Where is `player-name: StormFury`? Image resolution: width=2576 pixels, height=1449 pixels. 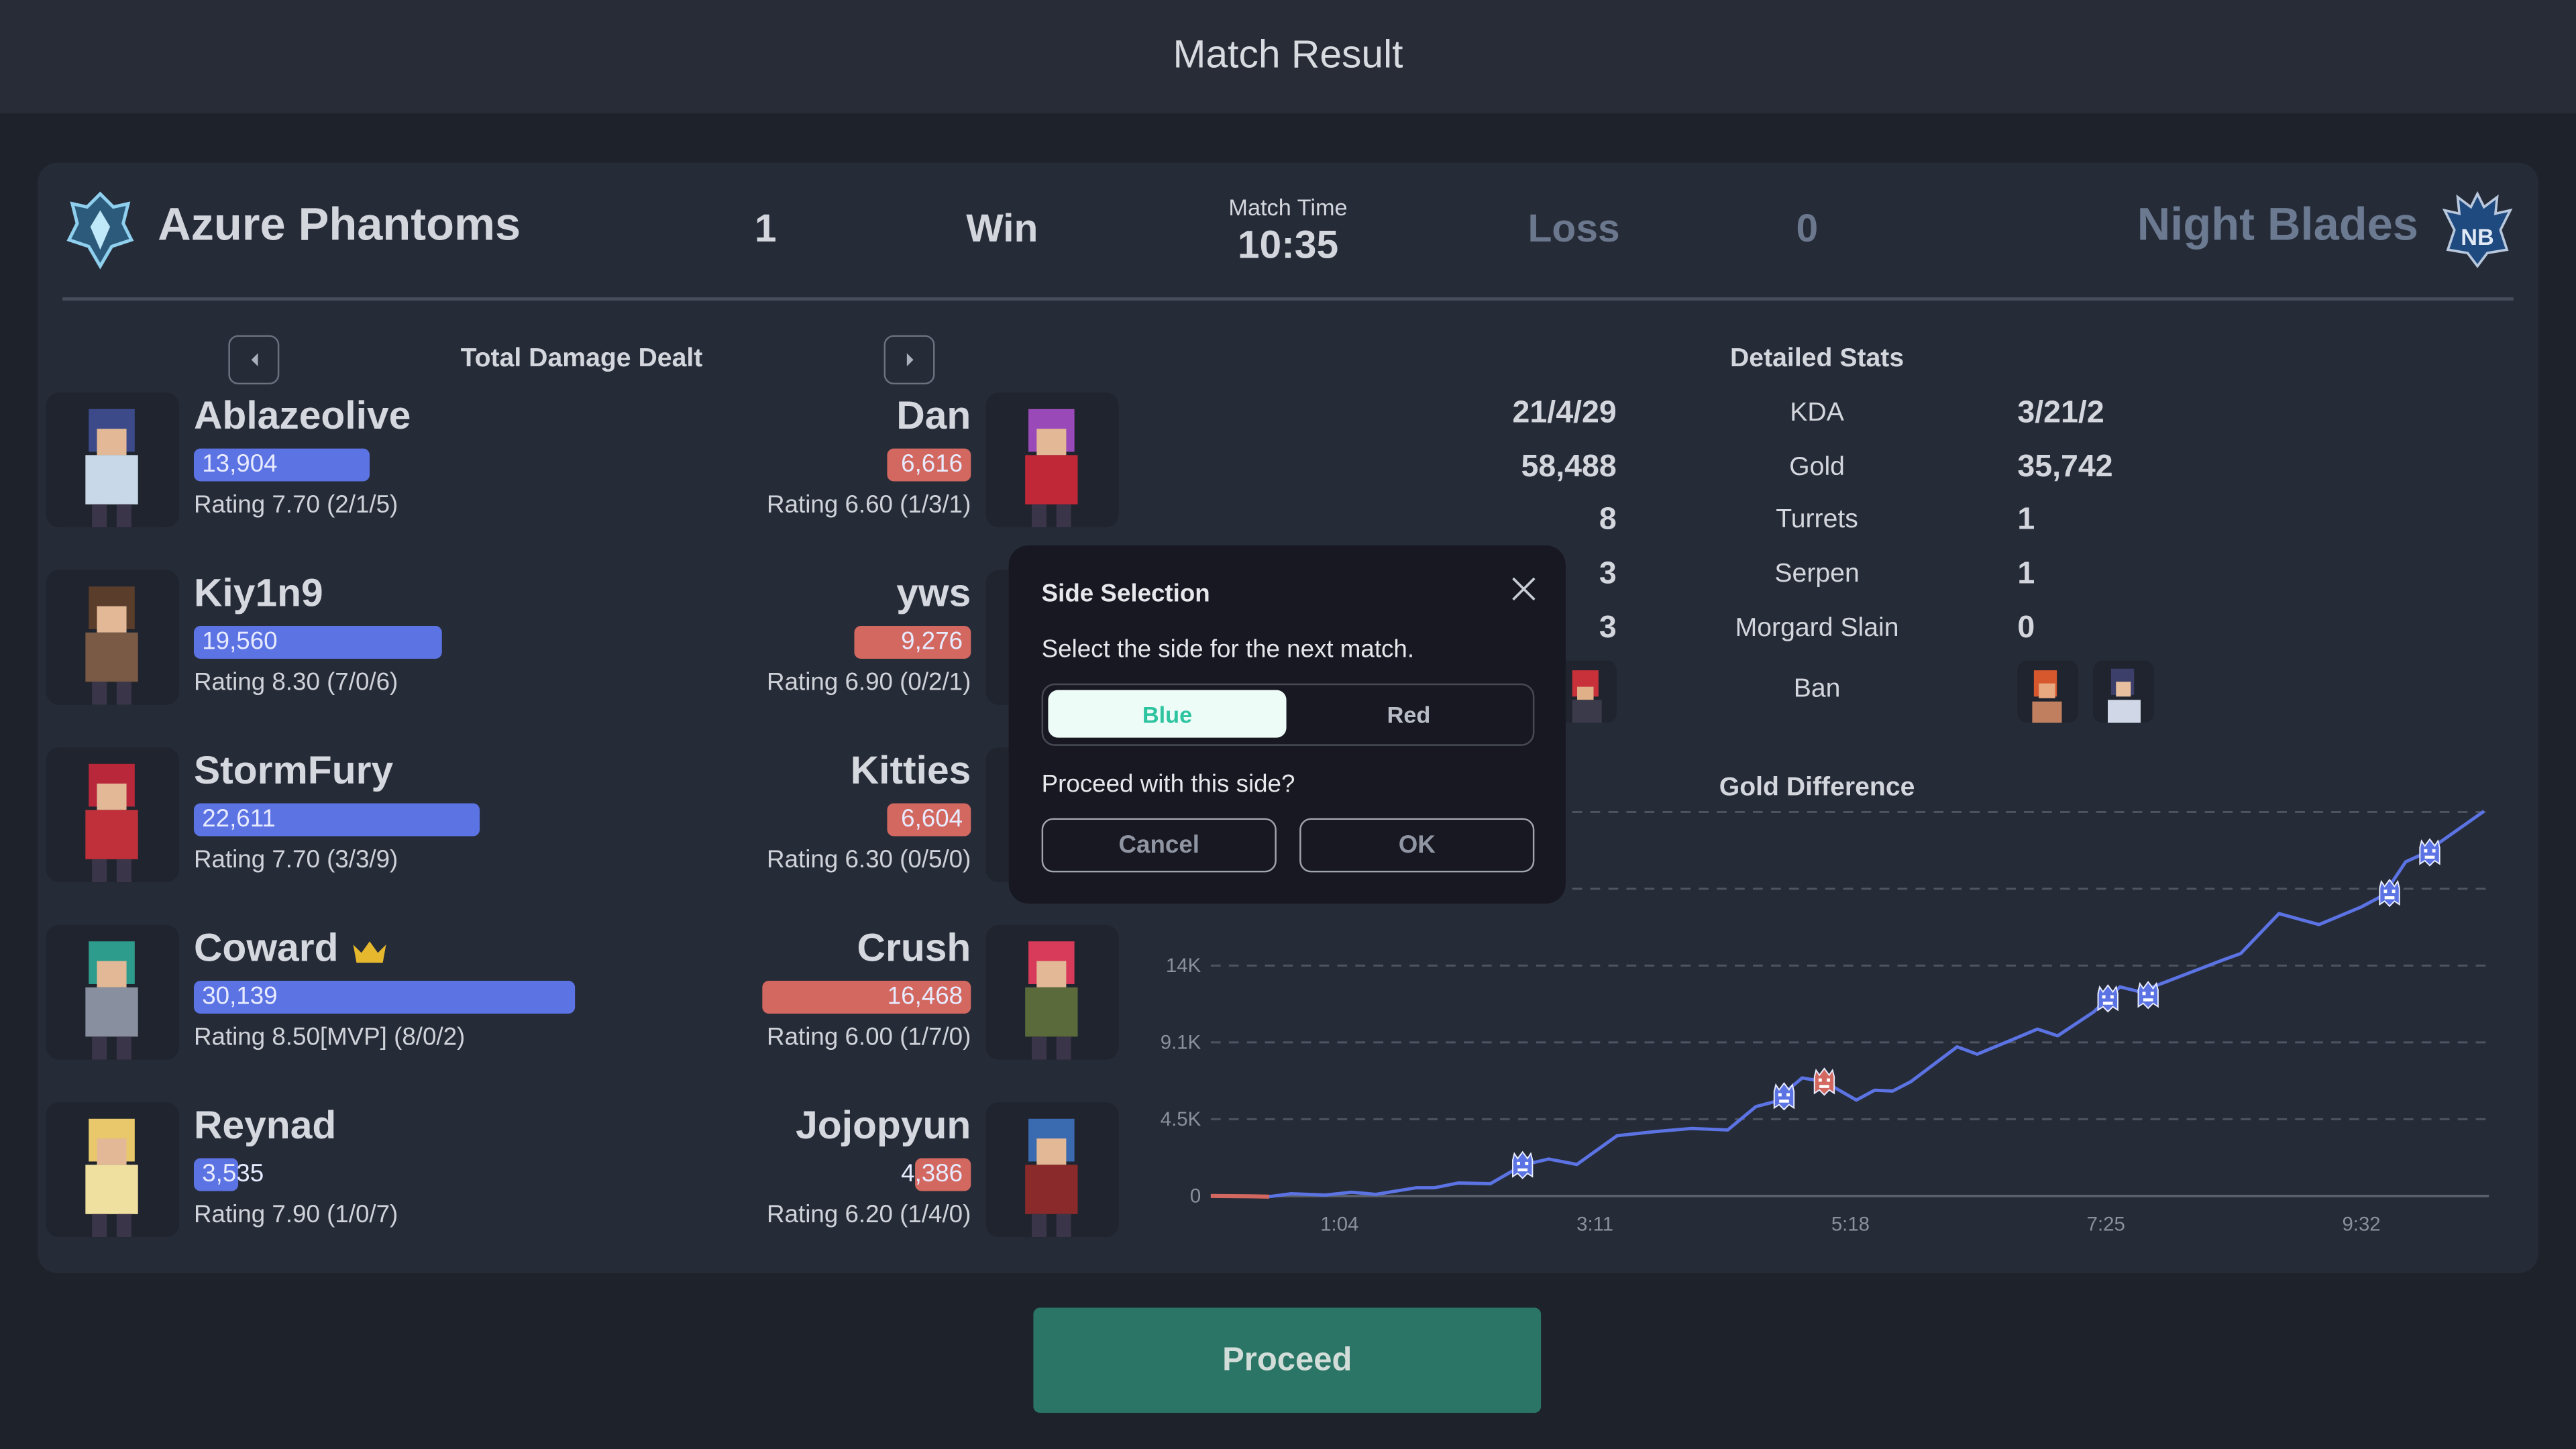
player-name: StormFury is located at coordinates (293, 771).